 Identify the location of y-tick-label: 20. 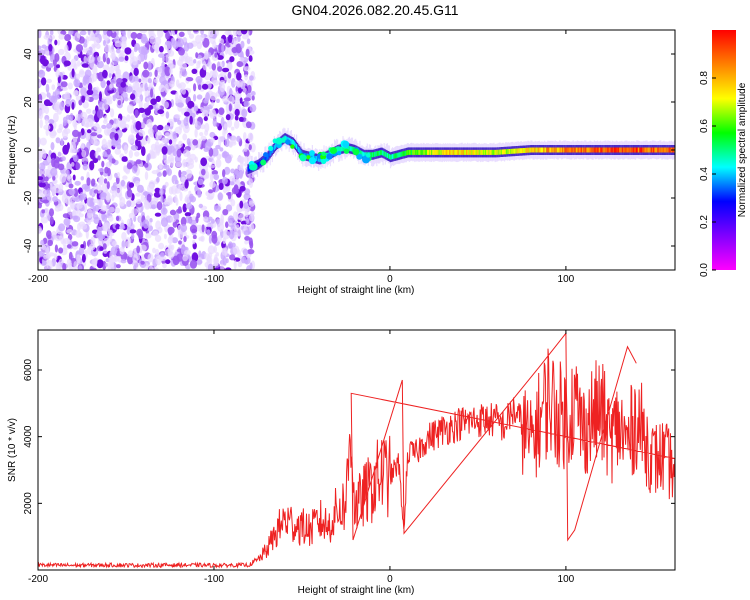
(28, 102).